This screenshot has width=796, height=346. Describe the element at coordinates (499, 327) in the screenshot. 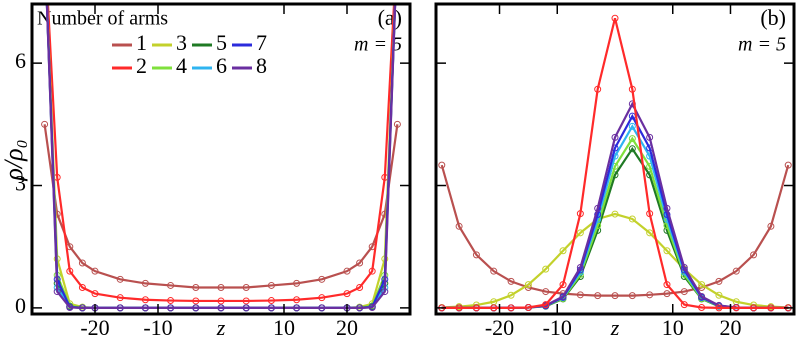

I see `x-tick-label: -20` at that location.